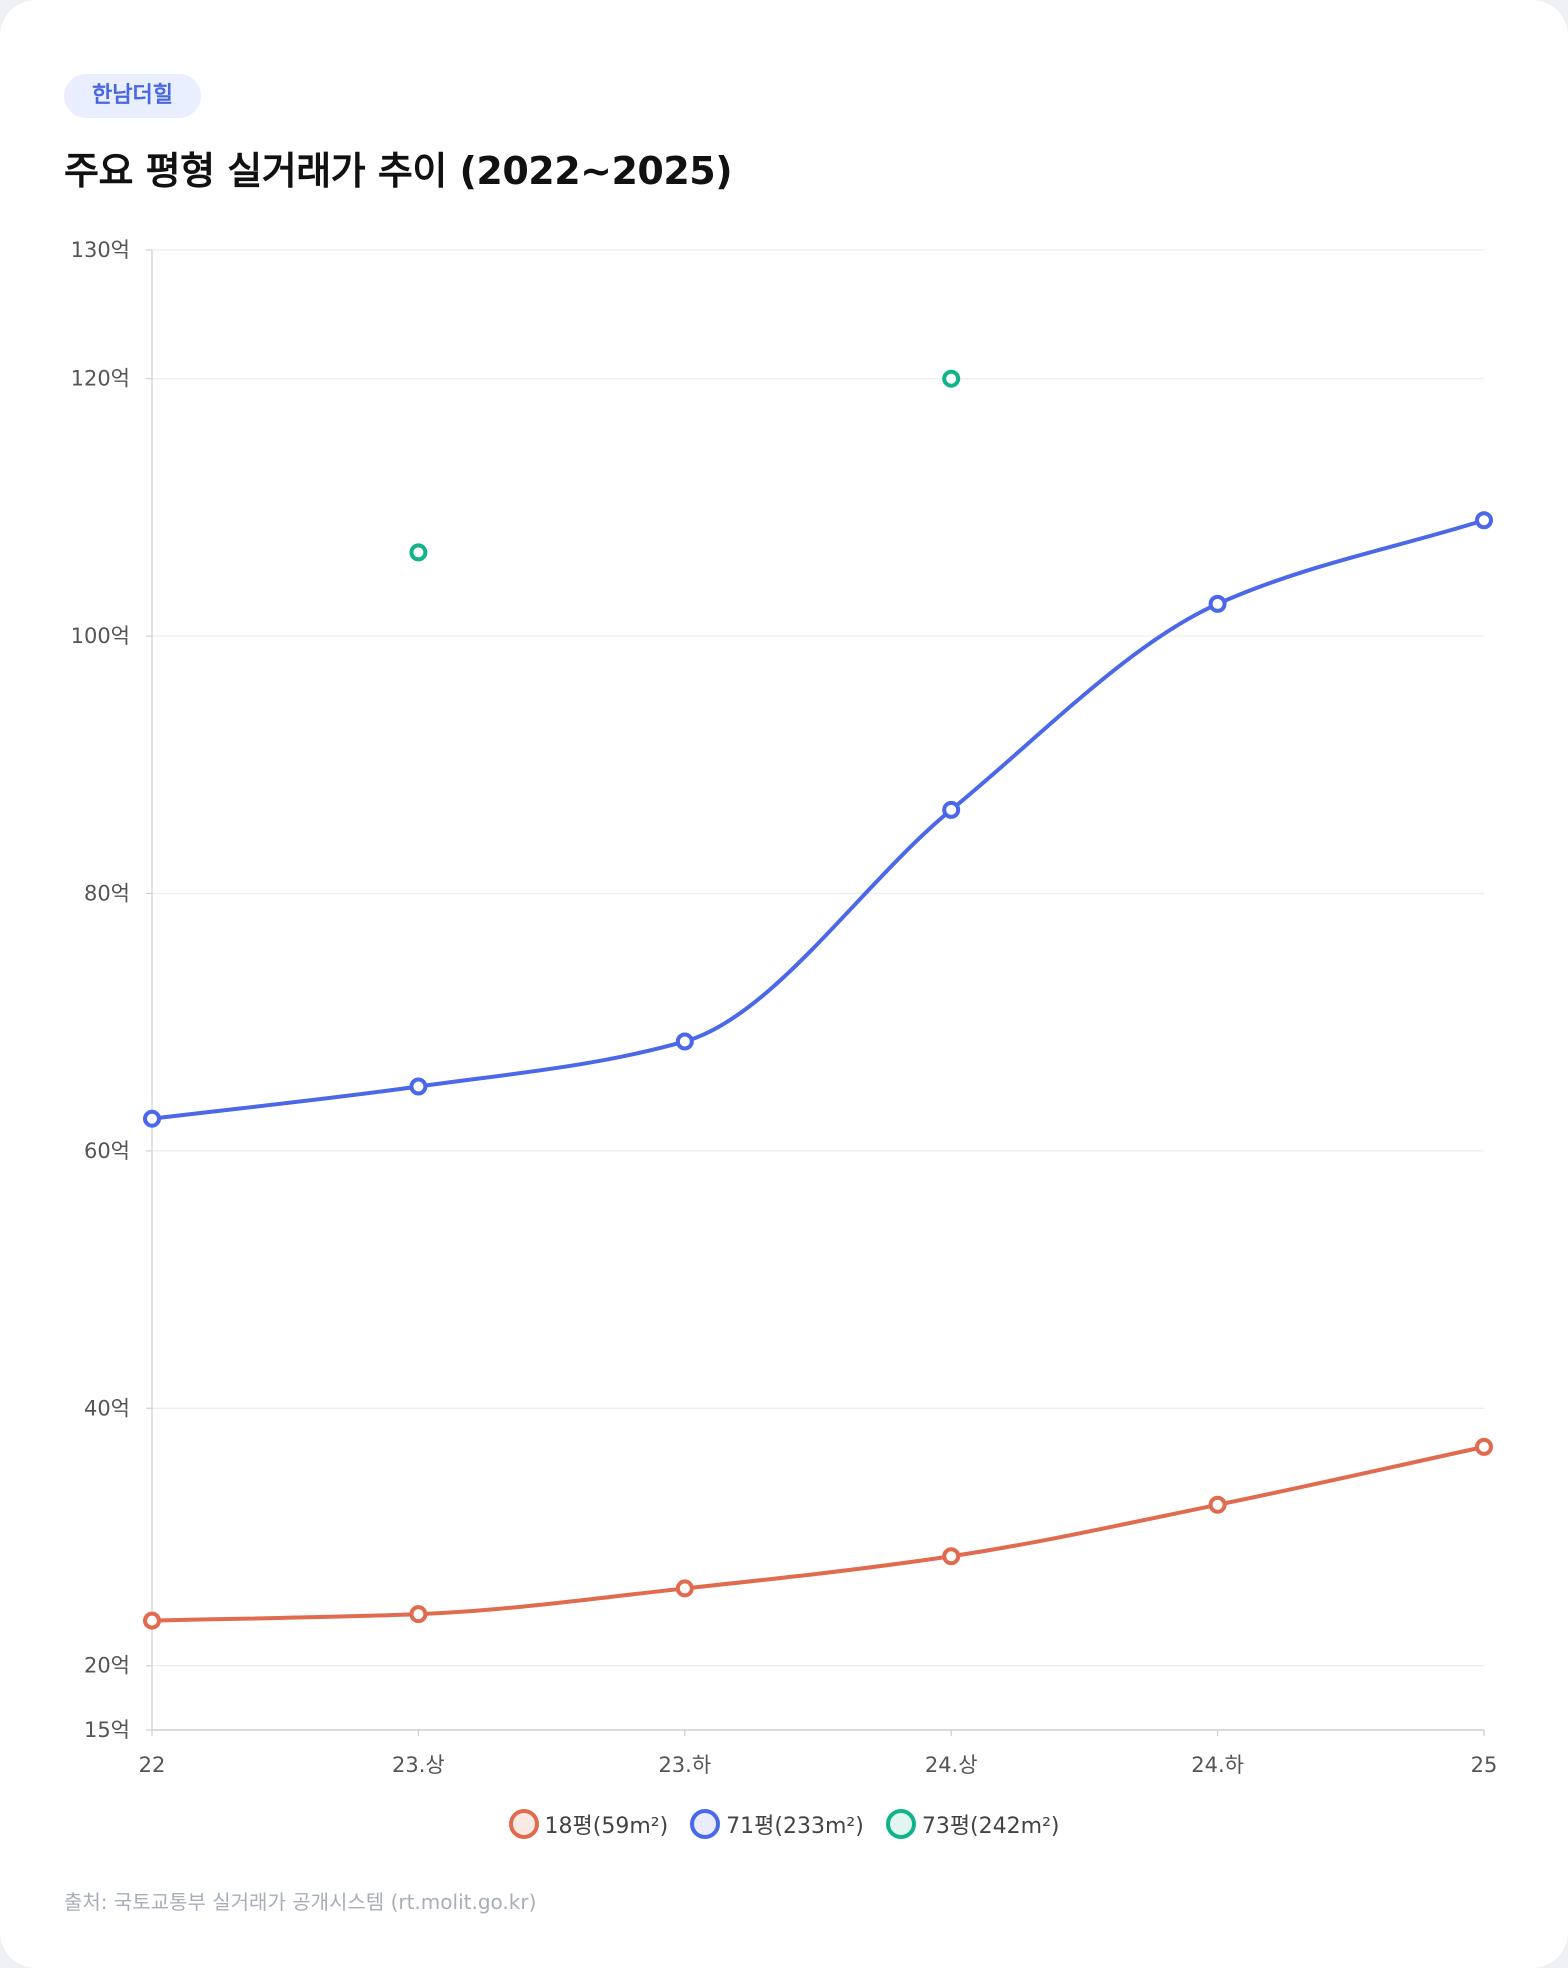 This screenshot has height=1968, width=1568. What do you see at coordinates (398, 171) in the screenshot?
I see `chart-title: 주요 평형 실거래가 추이 (2022~2025)` at bounding box center [398, 171].